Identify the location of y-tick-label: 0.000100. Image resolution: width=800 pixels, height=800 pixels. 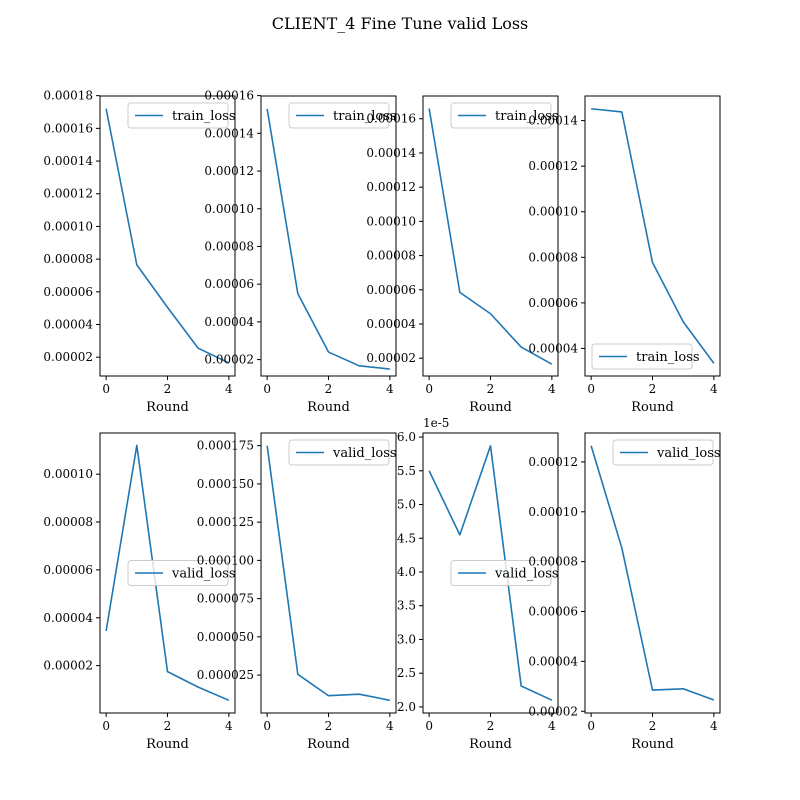
(225, 560).